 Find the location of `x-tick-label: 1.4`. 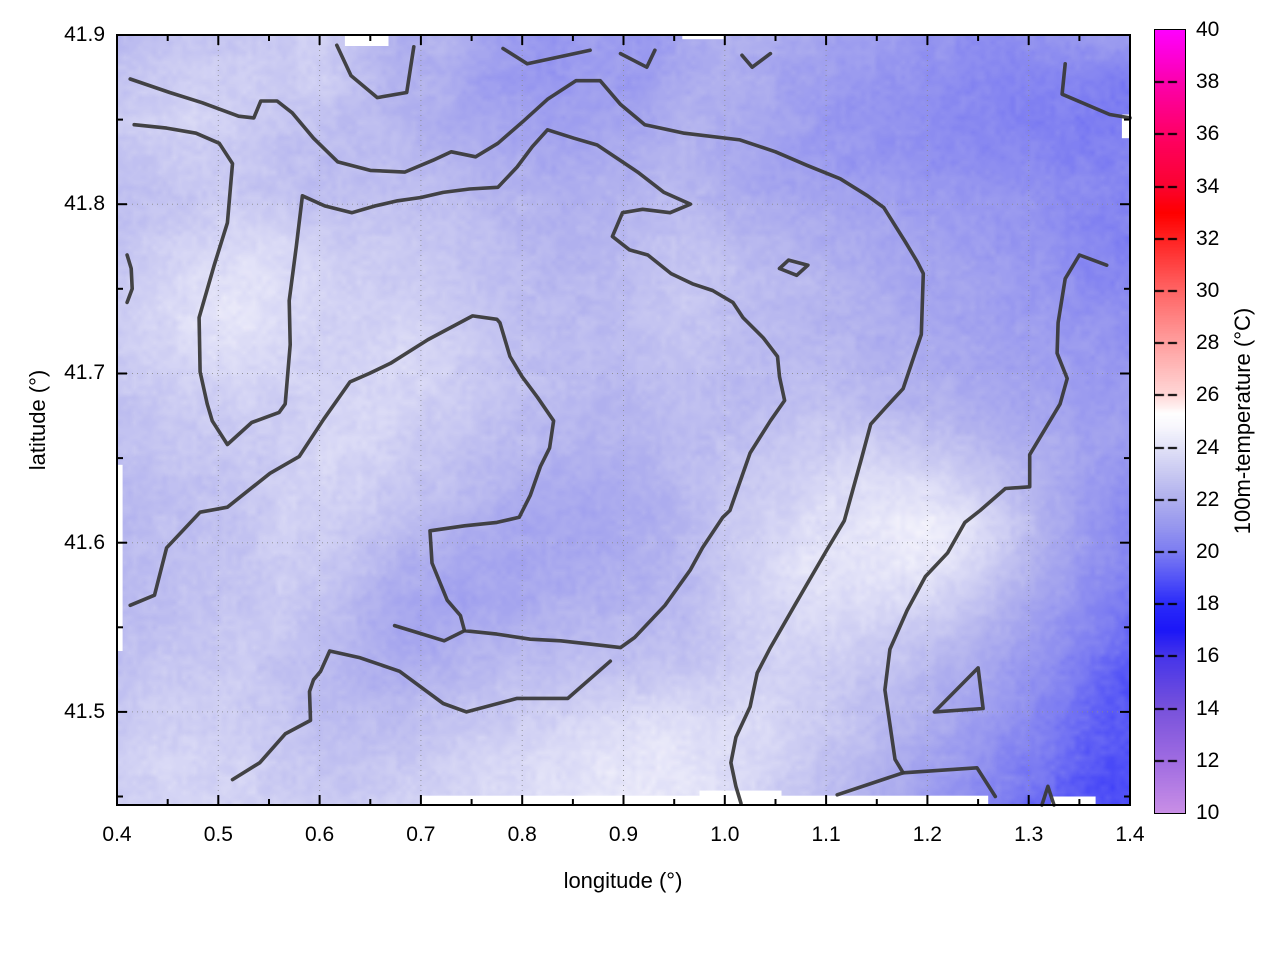

x-tick-label: 1.4 is located at coordinates (1130, 834).